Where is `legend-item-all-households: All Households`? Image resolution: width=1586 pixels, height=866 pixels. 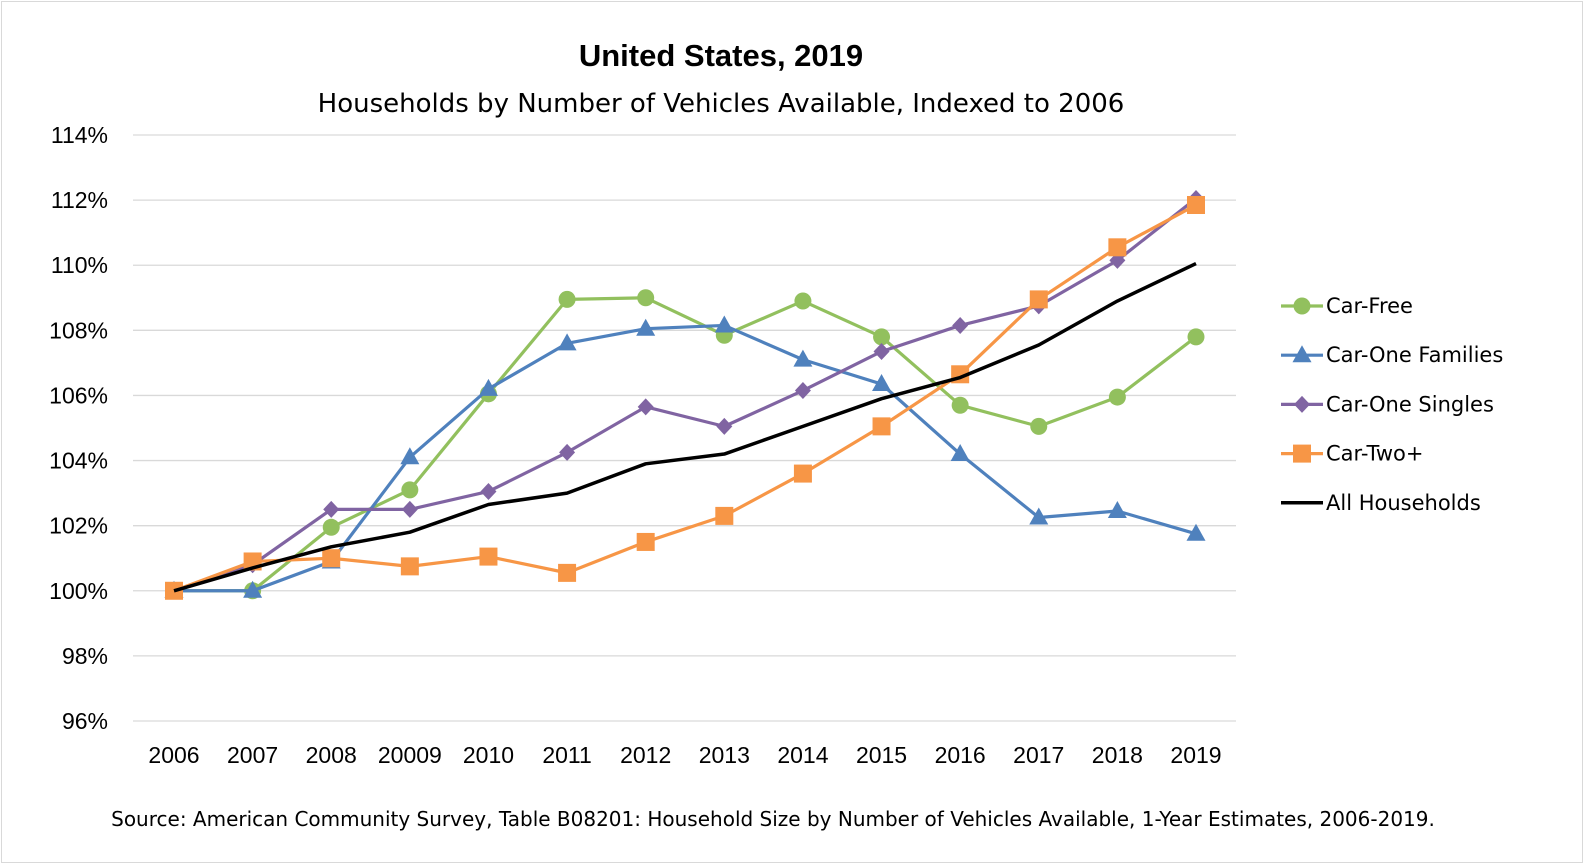 legend-item-all-households: All Households is located at coordinates (1381, 503).